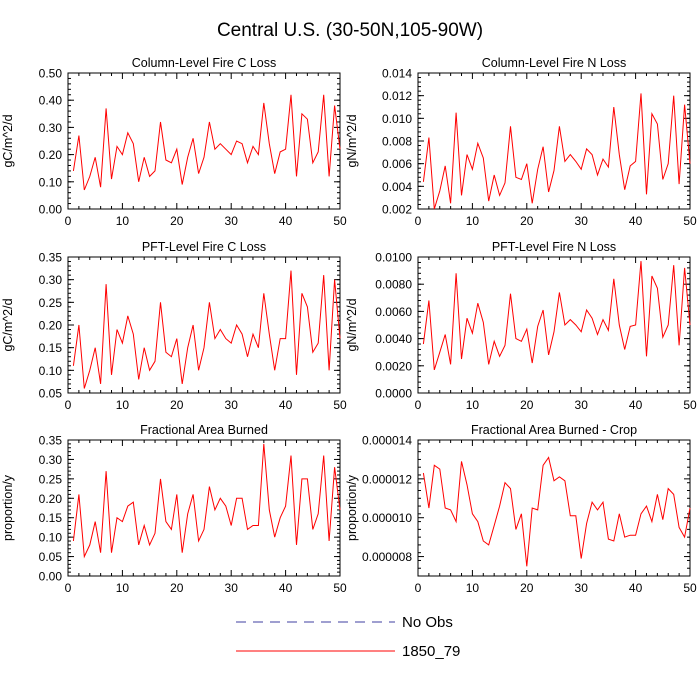  Describe the element at coordinates (348, 637) in the screenshot. I see `legend: No Obs 1850_79` at that location.